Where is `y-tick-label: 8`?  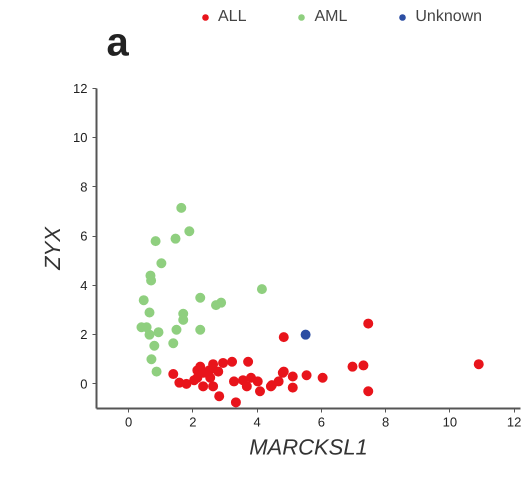
y-tick-label: 8 is located at coordinates (84, 186).